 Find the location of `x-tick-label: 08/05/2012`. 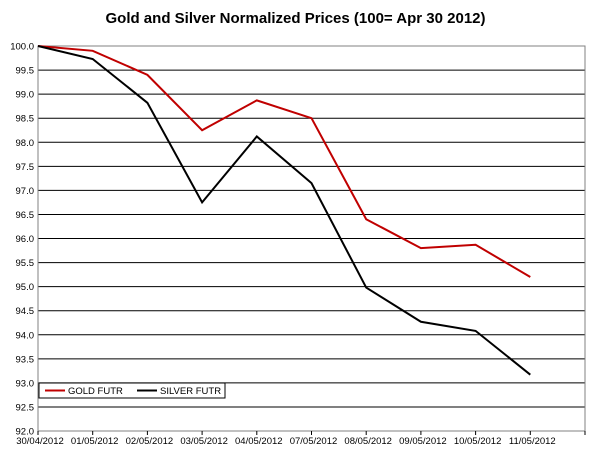

x-tick-label: 08/05/2012 is located at coordinates (368, 441).